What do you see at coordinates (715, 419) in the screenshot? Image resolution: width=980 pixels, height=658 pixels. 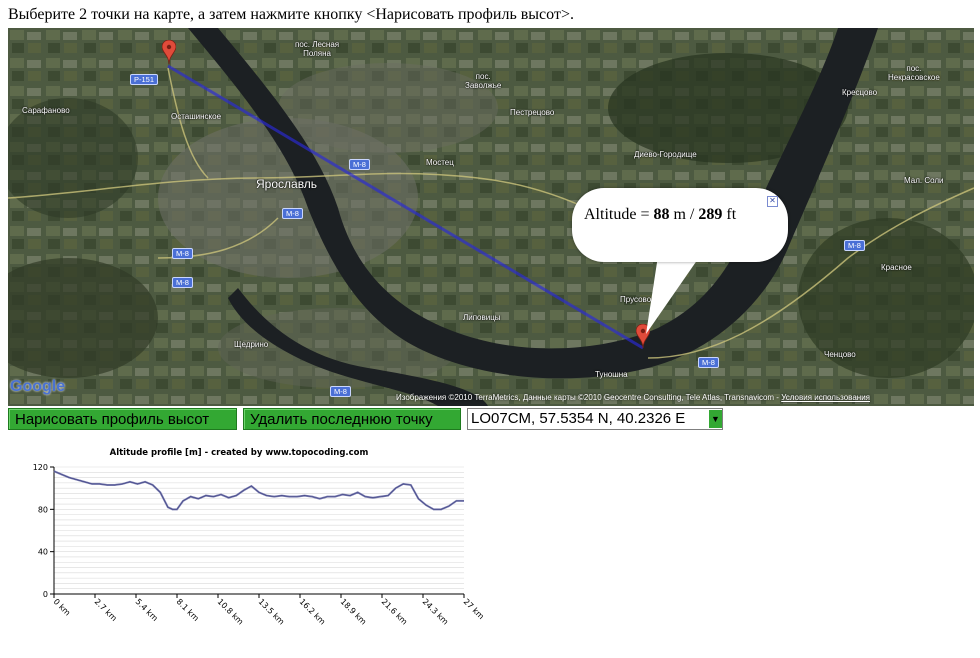 I see `dropdown-arrow-icon: ▼` at bounding box center [715, 419].